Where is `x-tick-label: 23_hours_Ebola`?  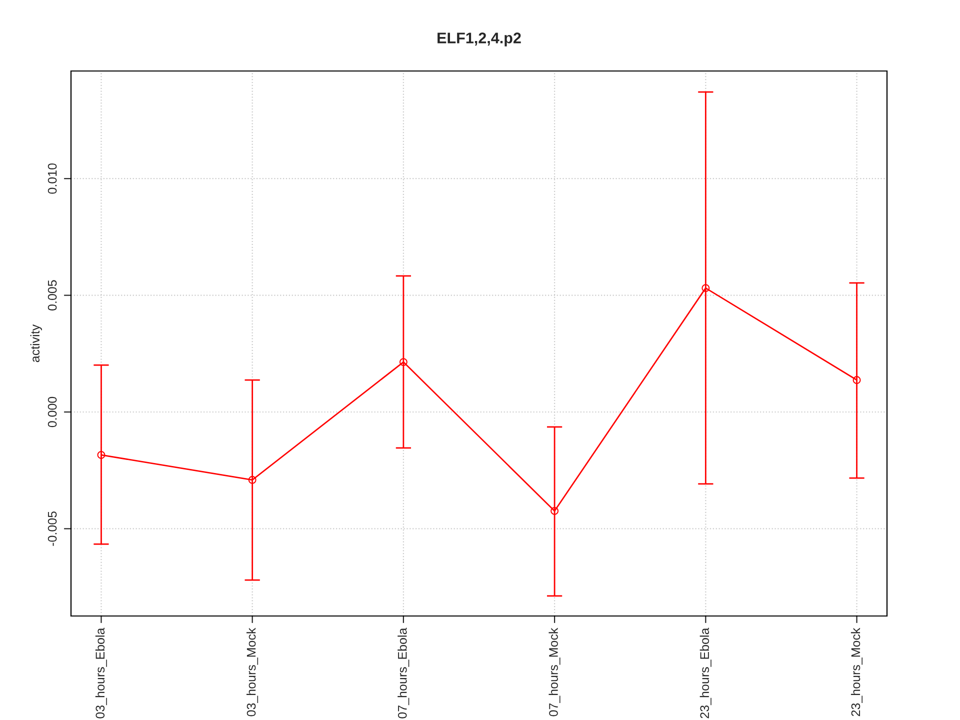 x-tick-label: 23_hours_Ebola is located at coordinates (706, 673).